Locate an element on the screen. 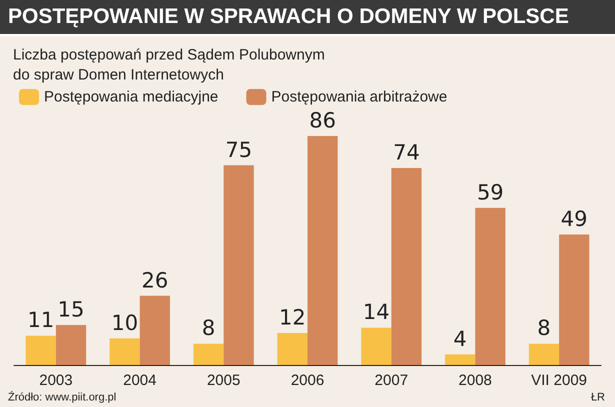 Image resolution: width=615 pixels, height=407 pixels. x-tick-label: 2003 is located at coordinates (56, 380).